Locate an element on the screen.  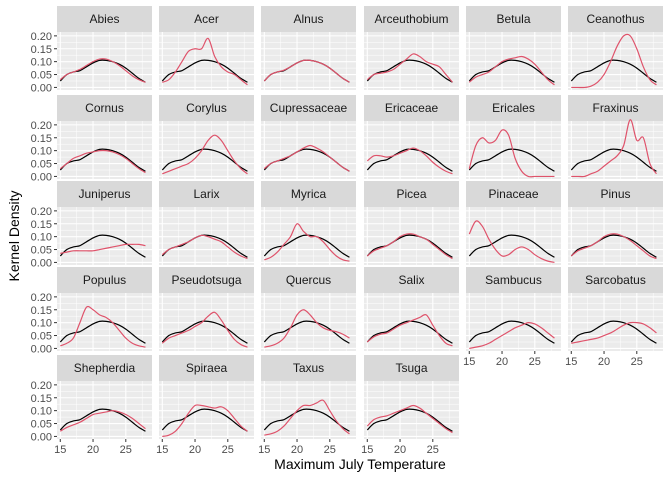
facet-quercus: Quercus is located at coordinates (308, 309).